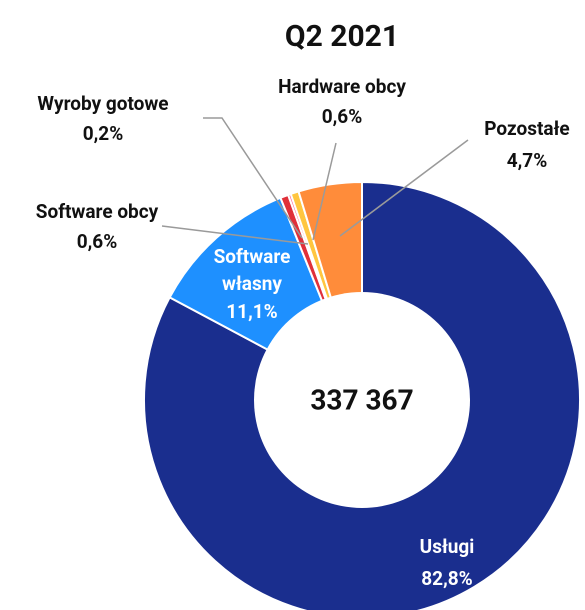 The height and width of the screenshot is (610, 585). I want to click on value-label: 4,7%, so click(527, 160).